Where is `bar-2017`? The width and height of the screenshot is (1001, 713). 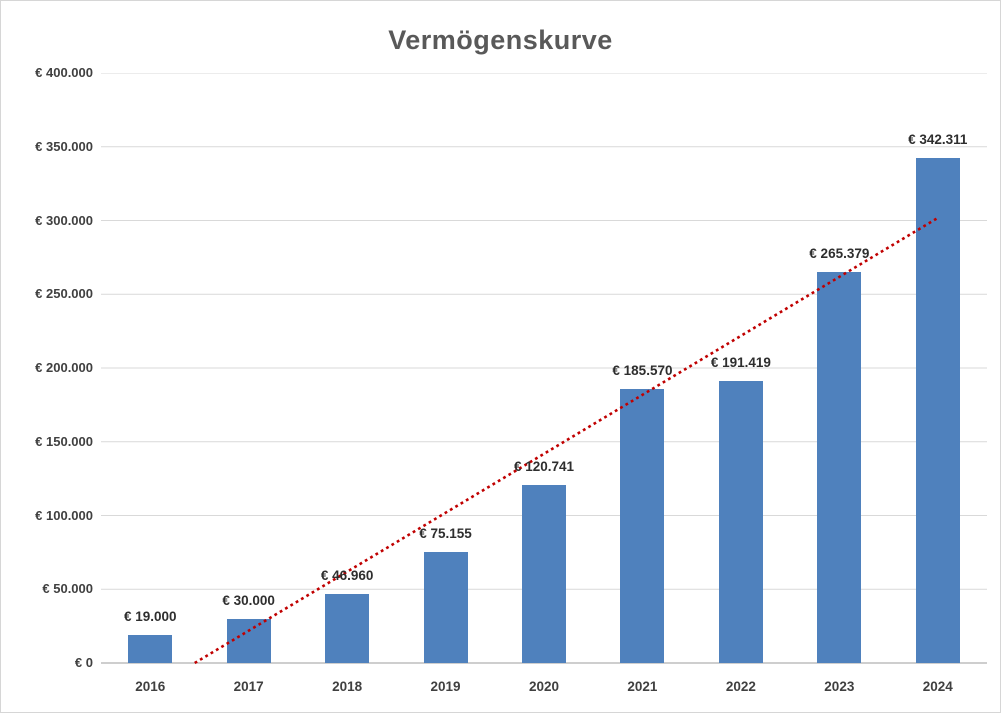
bar-2017 is located at coordinates (248, 640).